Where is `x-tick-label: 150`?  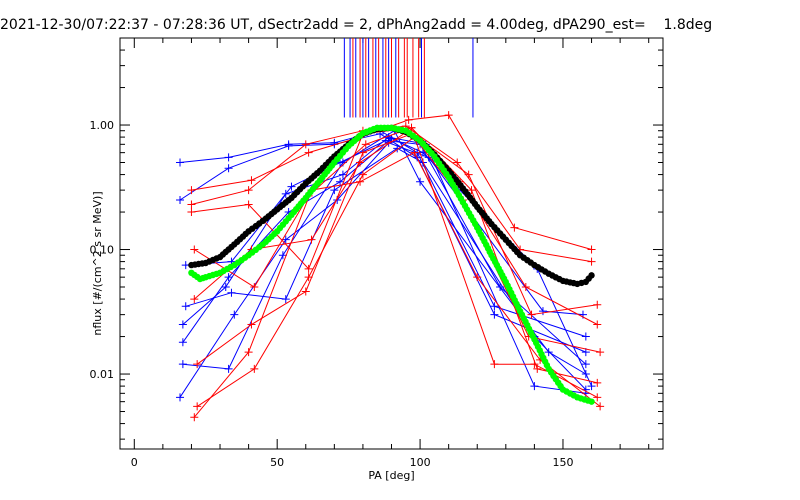
x-tick-label: 150 is located at coordinates (562, 462).